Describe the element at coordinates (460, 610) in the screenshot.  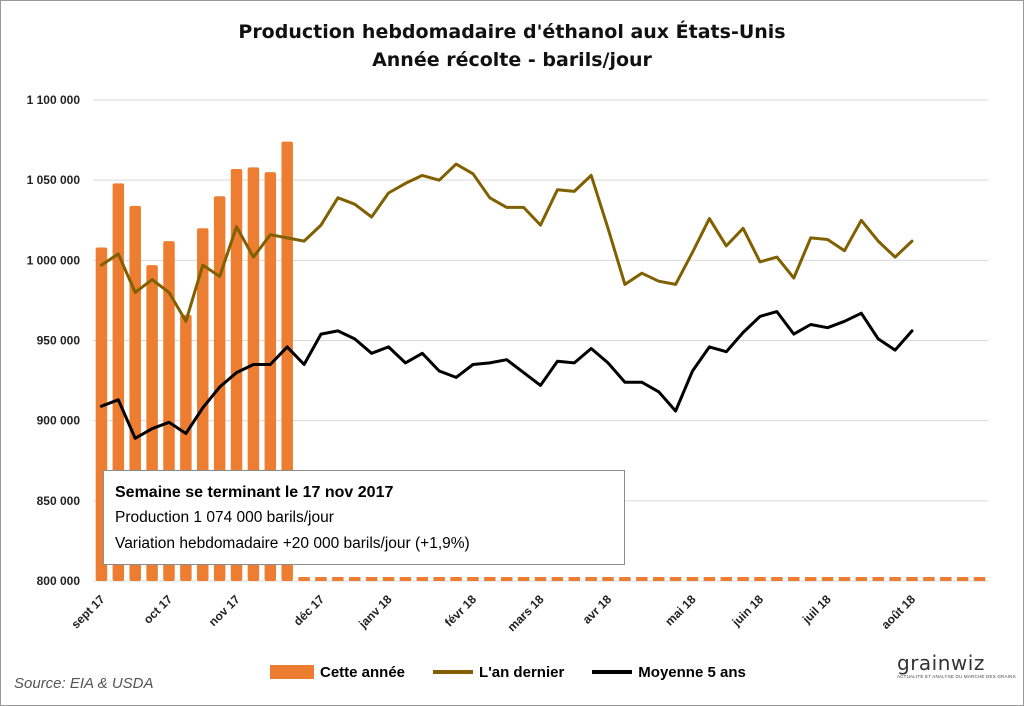
I see `x-tick-label: févr 18` at that location.